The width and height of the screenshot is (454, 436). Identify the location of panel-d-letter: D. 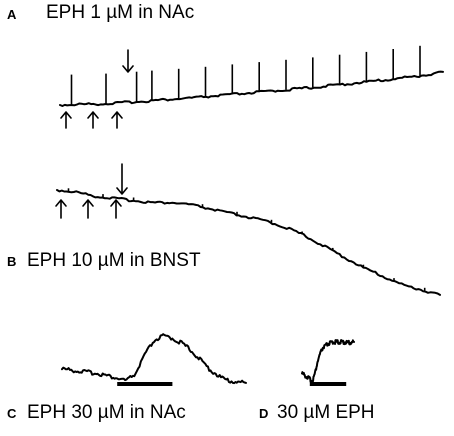
(263, 413).